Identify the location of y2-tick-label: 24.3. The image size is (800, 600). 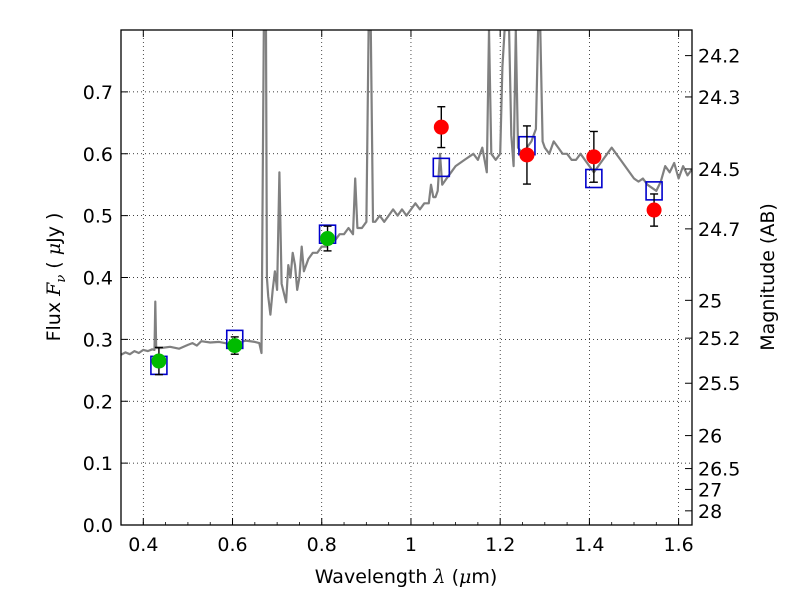
(719, 98).